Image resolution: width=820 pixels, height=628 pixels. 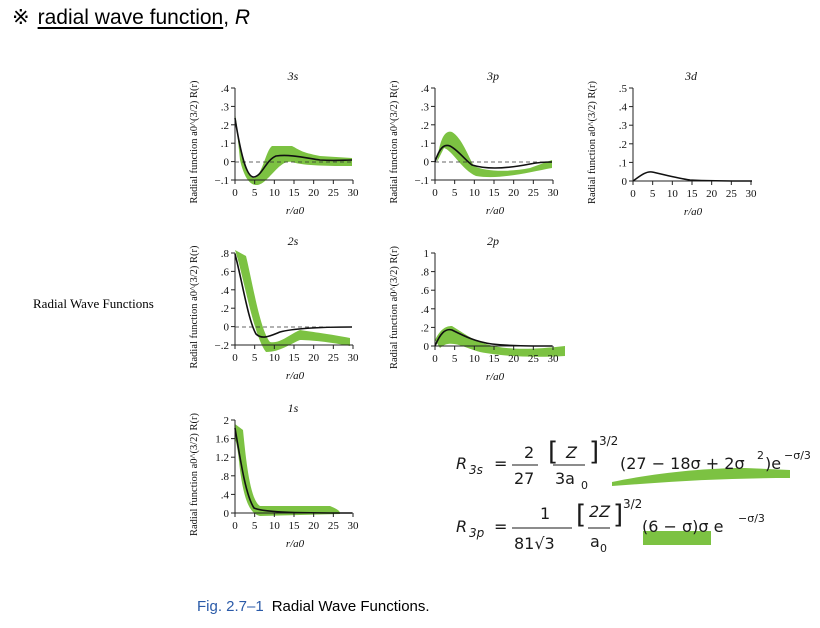 What do you see at coordinates (693, 194) in the screenshot?
I see `x-tick-label-3d: 15` at bounding box center [693, 194].